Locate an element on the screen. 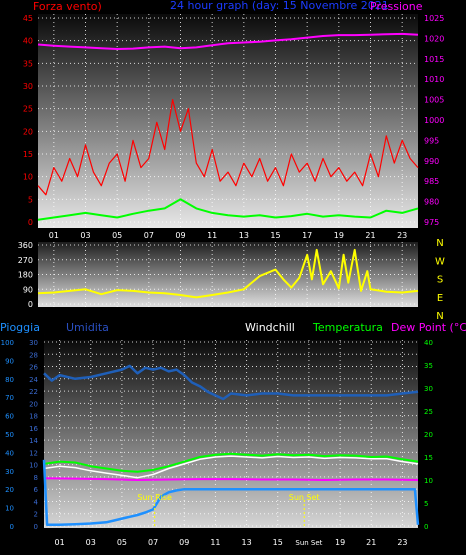 This screenshot has width=466, height=555. direction-tick-label: 270 is located at coordinates (25, 260).